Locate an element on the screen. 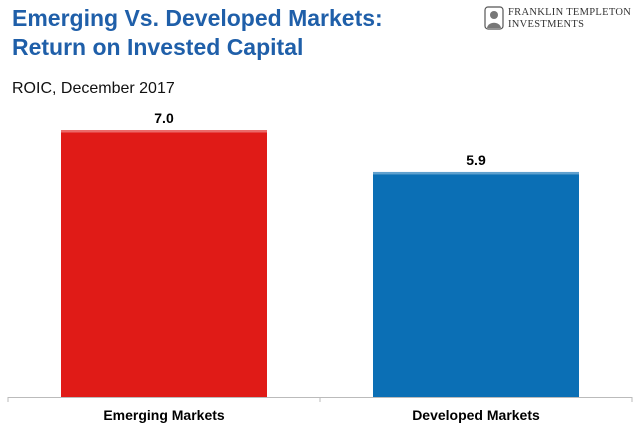 This screenshot has height=433, width=640. title-line-2: Return on Invested Capital is located at coordinates (158, 47).